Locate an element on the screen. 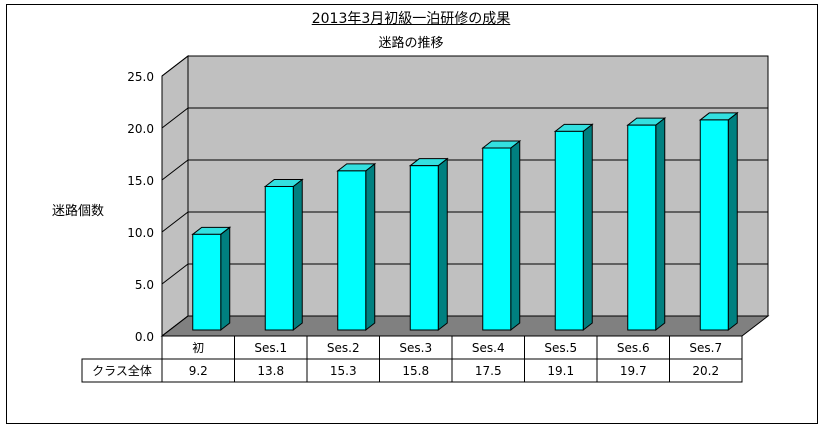 The image size is (822, 428). chart-title: 2013年3月初級一泊研修の成果 is located at coordinates (411, 19).